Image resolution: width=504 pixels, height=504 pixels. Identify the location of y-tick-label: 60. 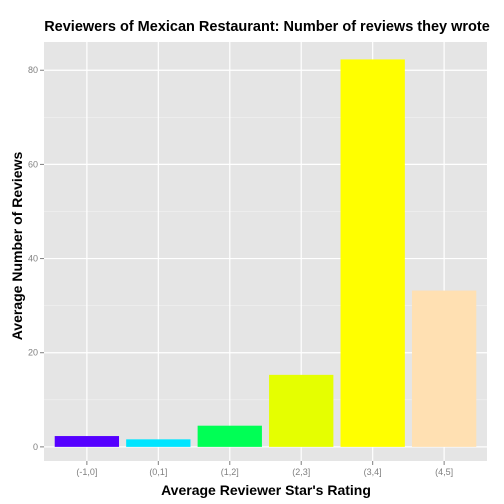
(33, 164).